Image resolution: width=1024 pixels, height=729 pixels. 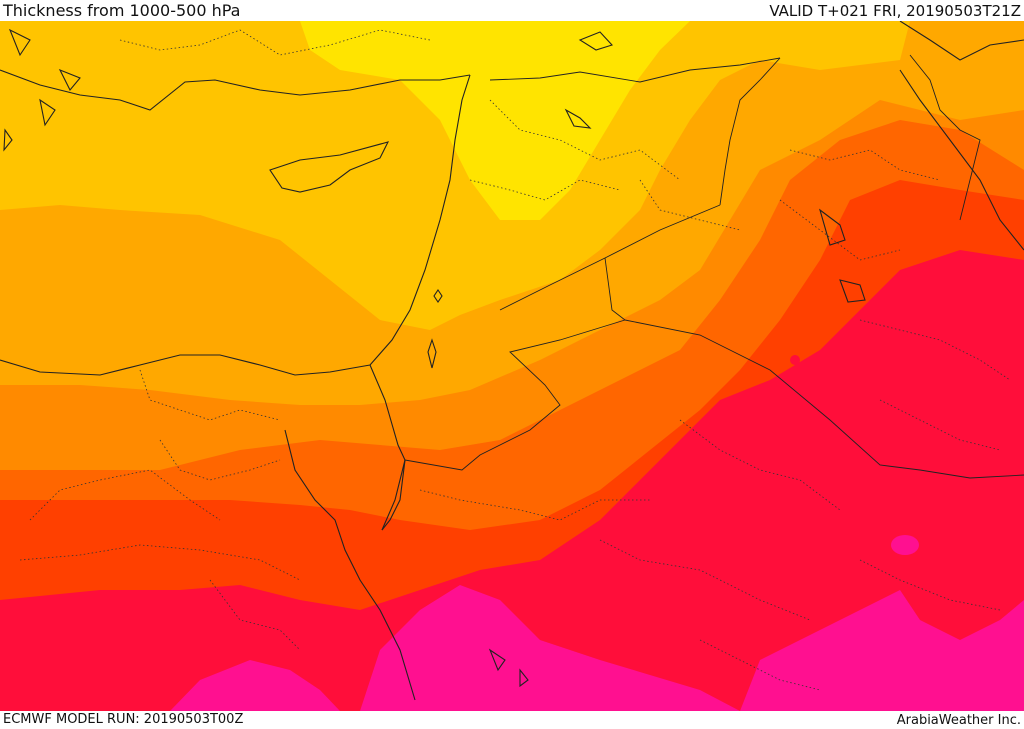 What do you see at coordinates (255, 685) in the screenshot?
I see `band-fill-8-west` at bounding box center [255, 685].